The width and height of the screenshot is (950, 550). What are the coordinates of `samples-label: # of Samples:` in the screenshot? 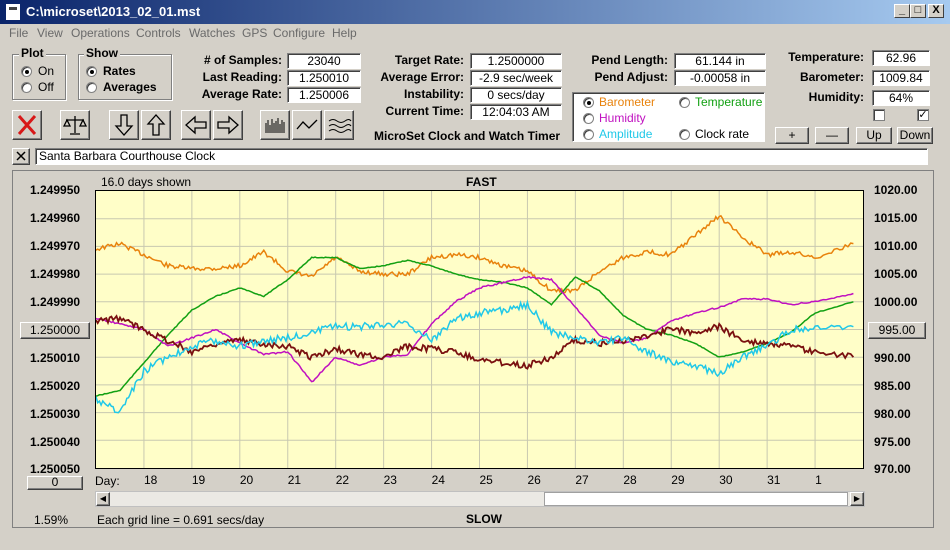 It's located at (242, 60).